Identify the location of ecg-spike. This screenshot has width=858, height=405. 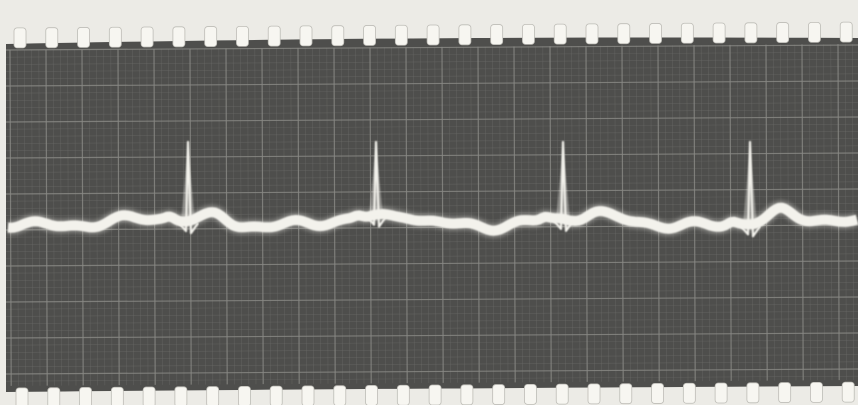
(188, 187).